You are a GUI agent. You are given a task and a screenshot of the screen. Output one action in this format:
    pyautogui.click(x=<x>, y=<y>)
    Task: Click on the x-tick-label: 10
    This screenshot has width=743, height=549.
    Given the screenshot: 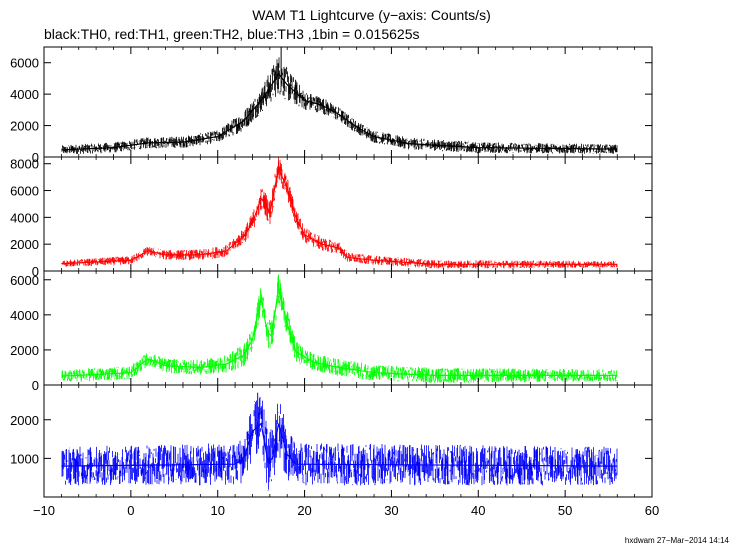 What is the action you would take?
    pyautogui.click(x=217, y=510)
    